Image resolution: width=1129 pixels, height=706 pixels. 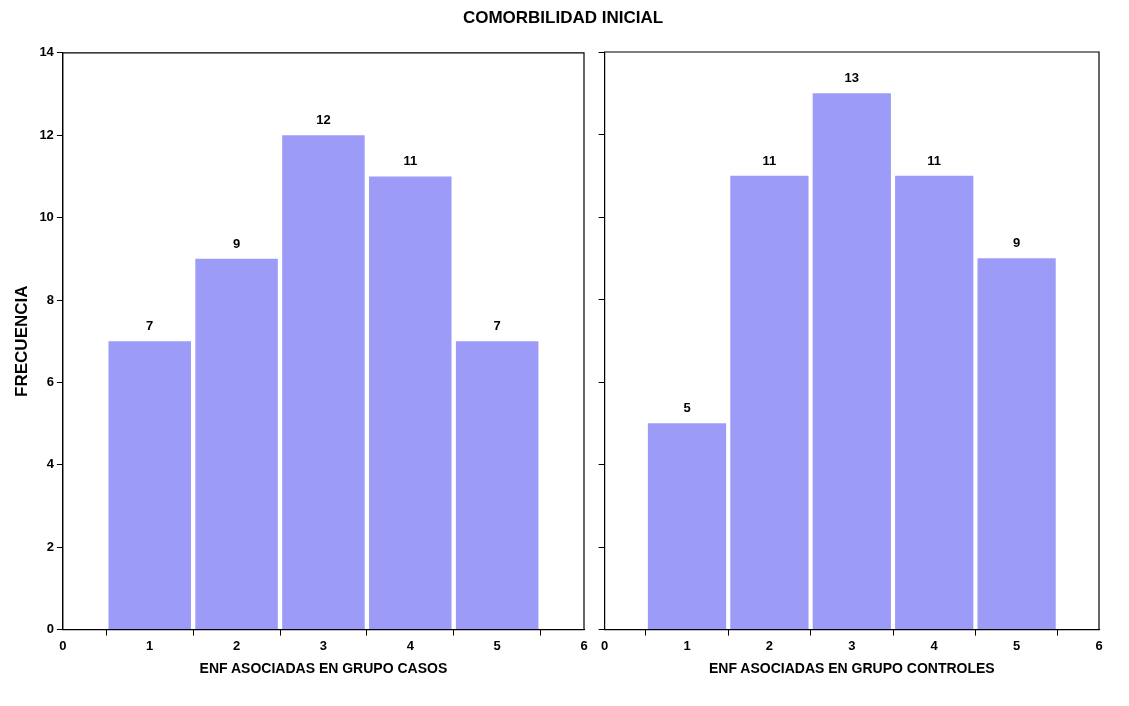 I want to click on y-tick-label: 6, so click(x=50, y=381).